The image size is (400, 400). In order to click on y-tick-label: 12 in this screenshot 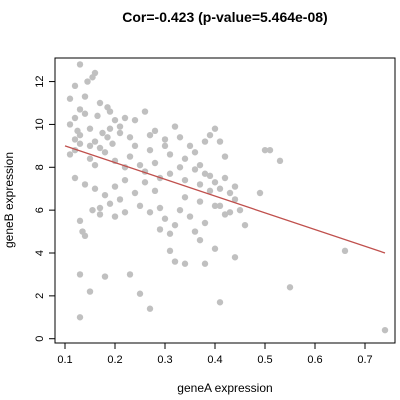, I will do `click(40, 81)`.